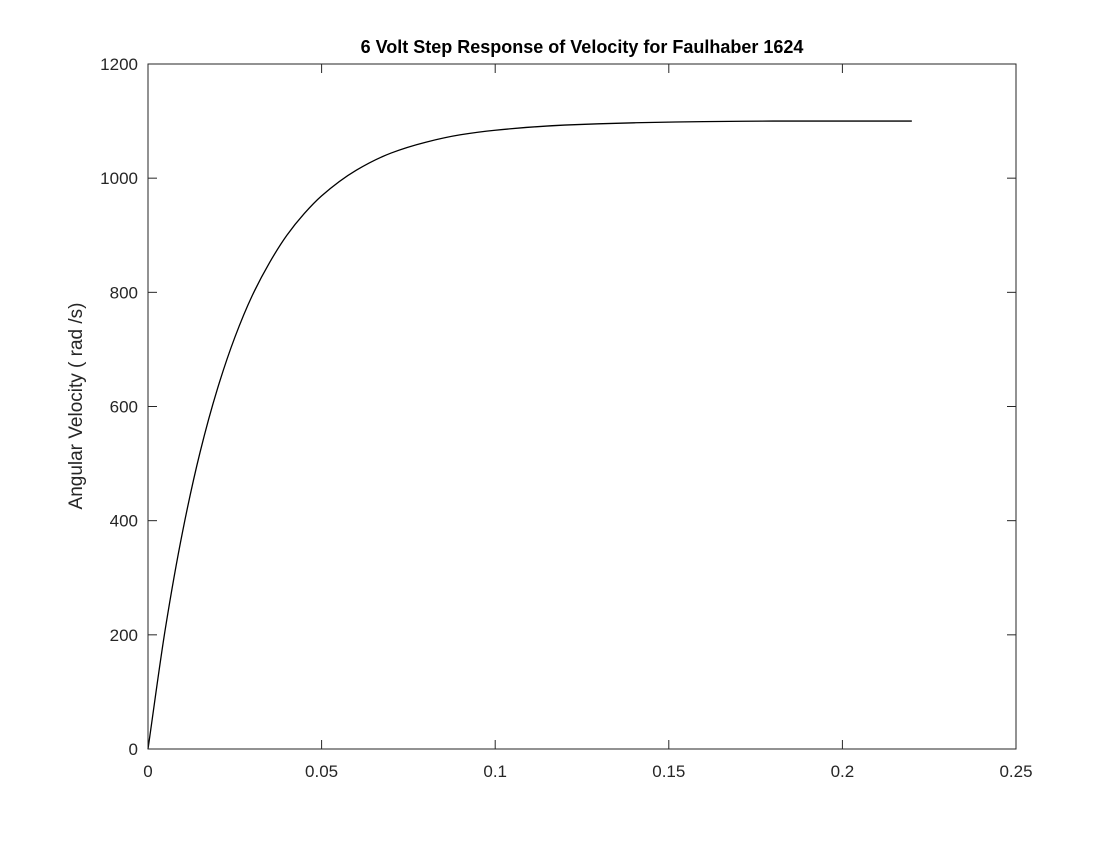 The image size is (1120, 845). I want to click on y-tick-label: 200, so click(124, 635).